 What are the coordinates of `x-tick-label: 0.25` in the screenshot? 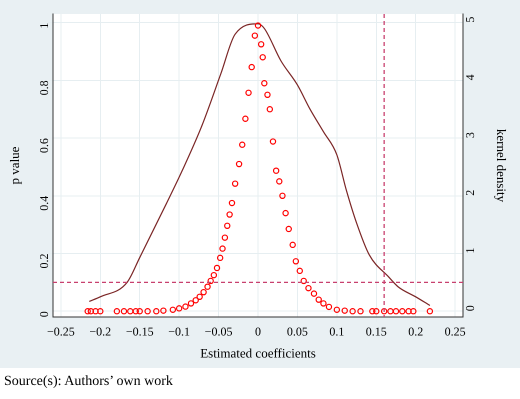 It's located at (455, 331).